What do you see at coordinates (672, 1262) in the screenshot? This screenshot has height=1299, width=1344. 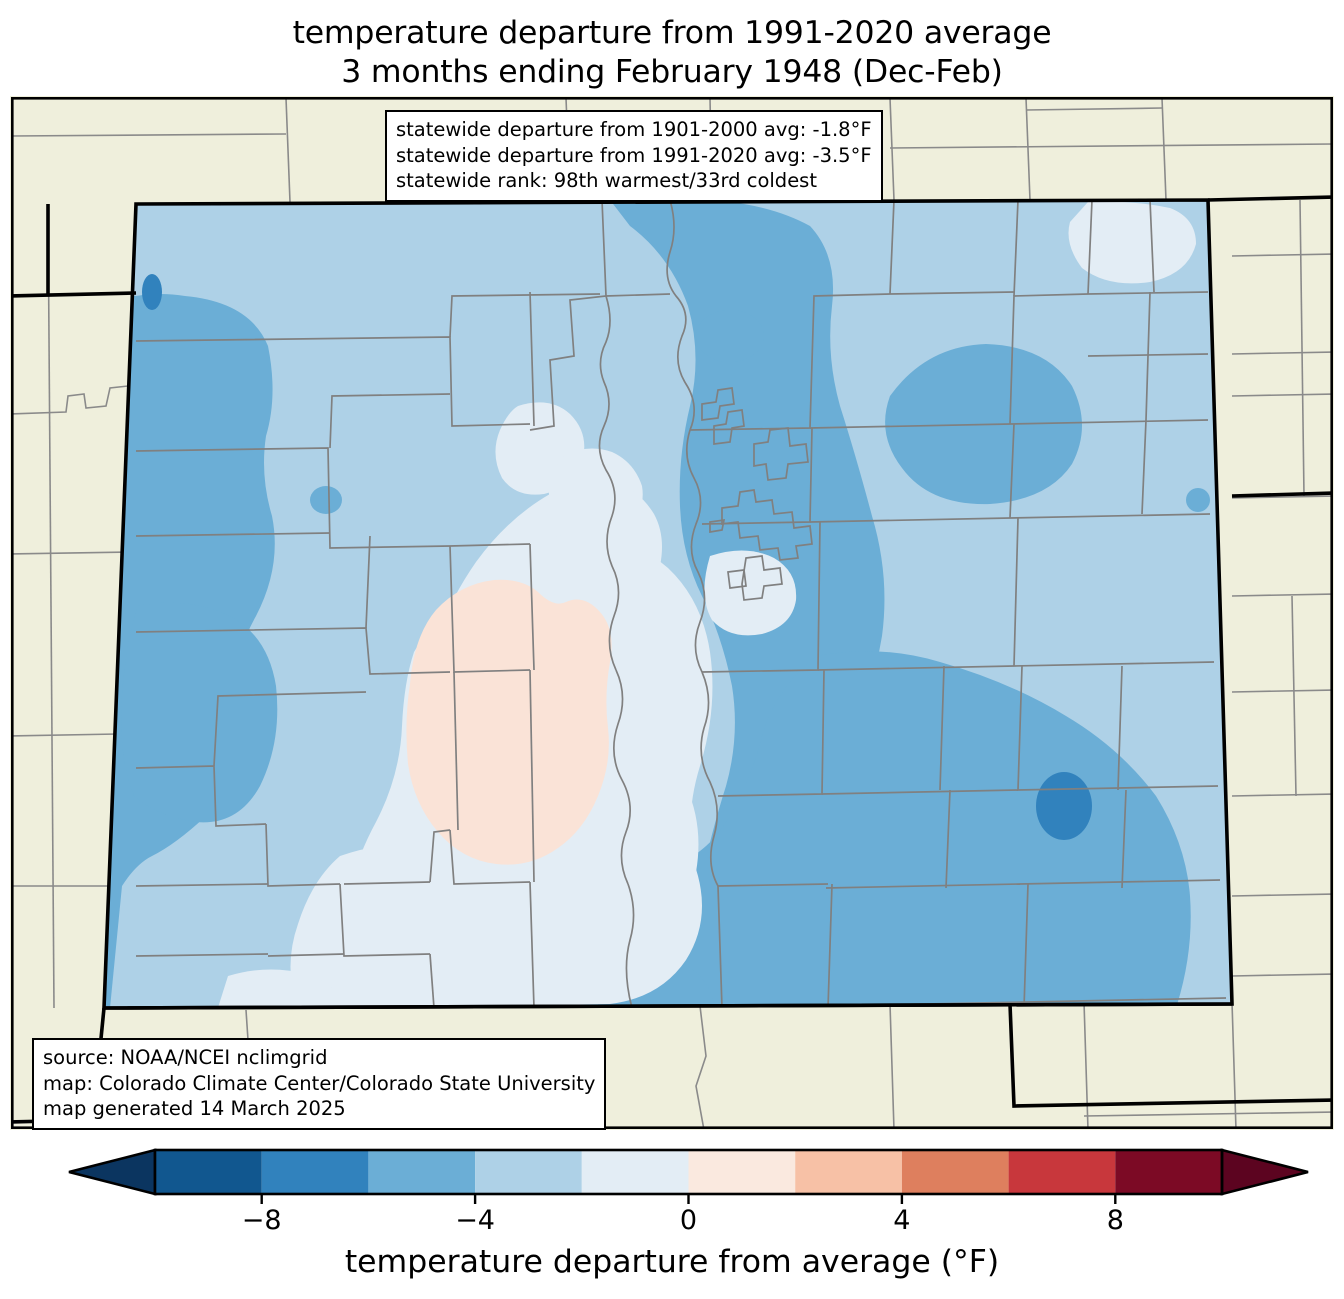 I see `colorbar-axis-label: temperature departure from average (°F)` at bounding box center [672, 1262].